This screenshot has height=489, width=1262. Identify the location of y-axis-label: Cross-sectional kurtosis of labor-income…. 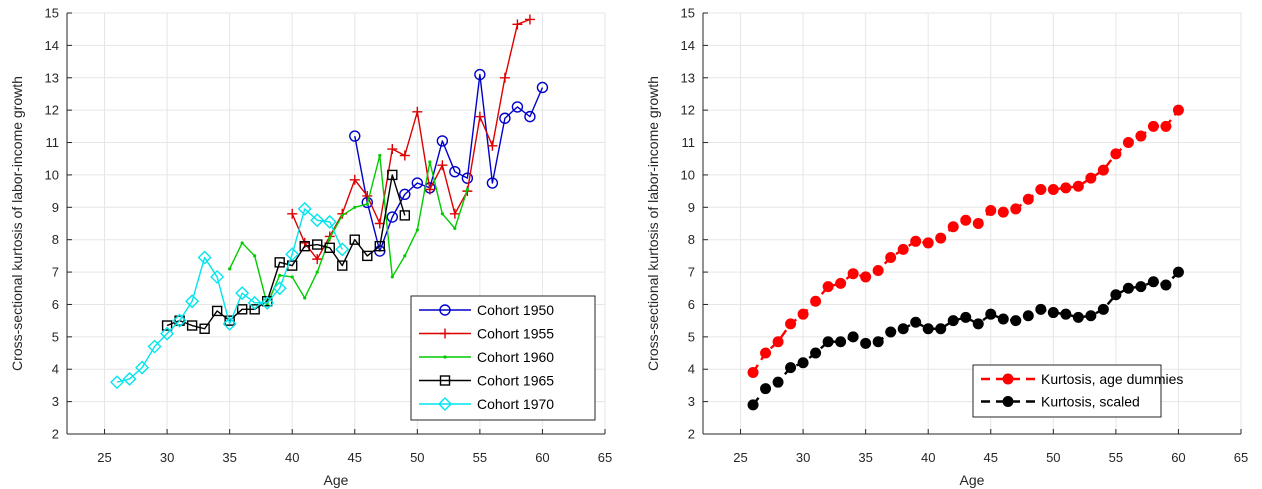
(653, 223).